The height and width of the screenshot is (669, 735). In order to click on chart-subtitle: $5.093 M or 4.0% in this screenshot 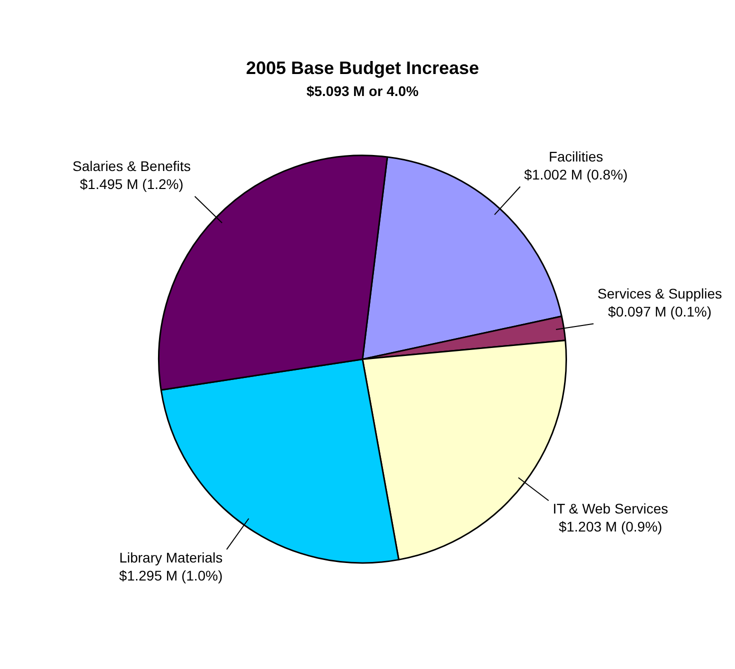, I will do `click(363, 90)`.